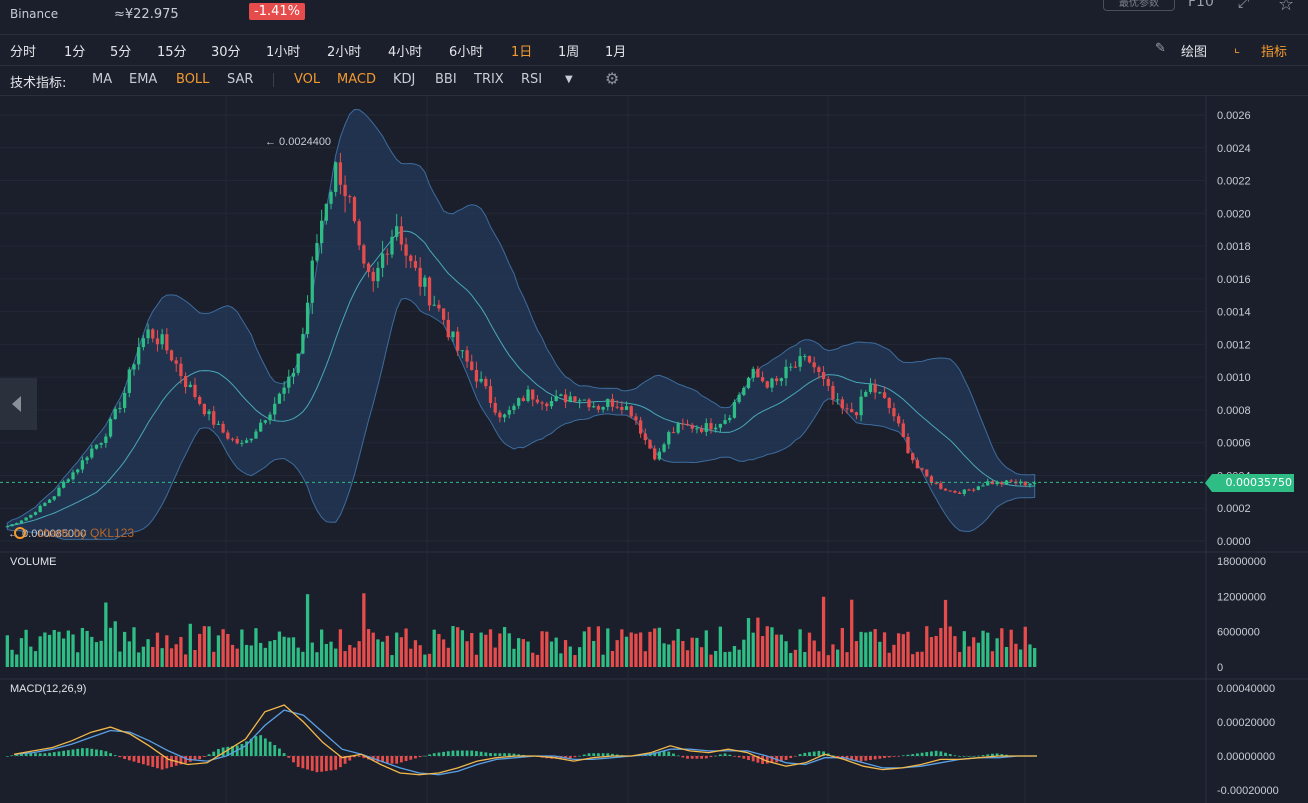  I want to click on timeframe-11: 1月, so click(616, 52).